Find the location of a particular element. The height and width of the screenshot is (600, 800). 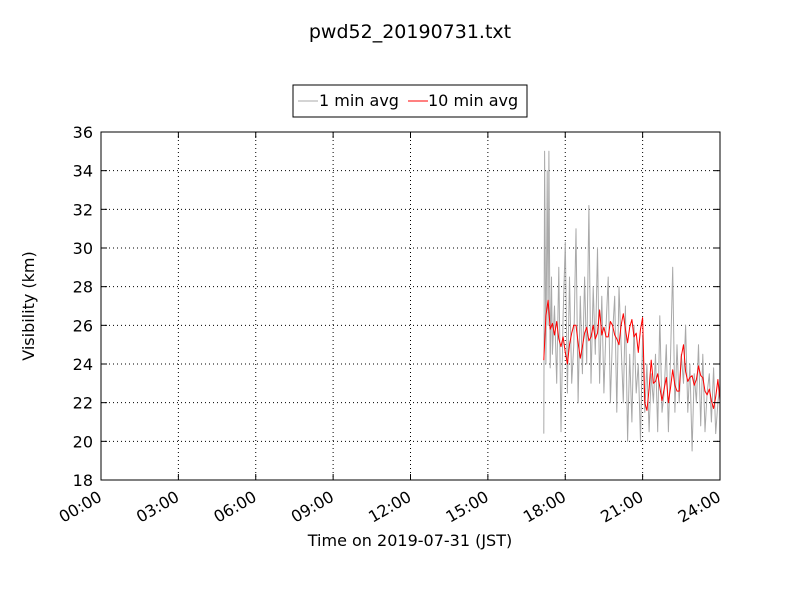

x-tick-label: 15:00 is located at coordinates (466, 507).